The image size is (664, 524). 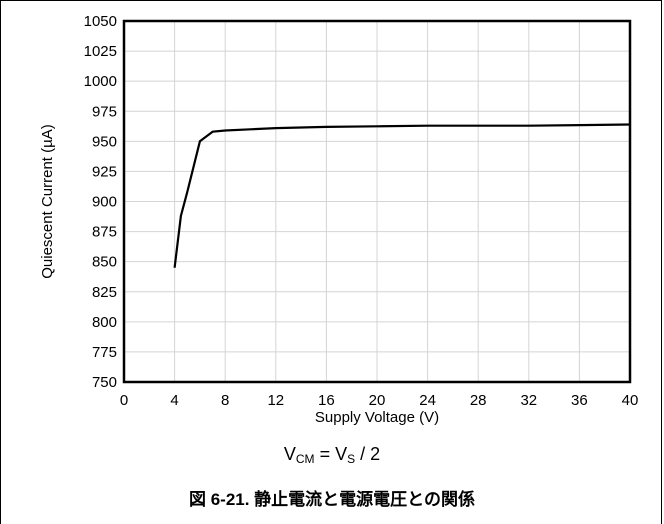 I want to click on y-tick-label: 750, so click(x=104, y=382).